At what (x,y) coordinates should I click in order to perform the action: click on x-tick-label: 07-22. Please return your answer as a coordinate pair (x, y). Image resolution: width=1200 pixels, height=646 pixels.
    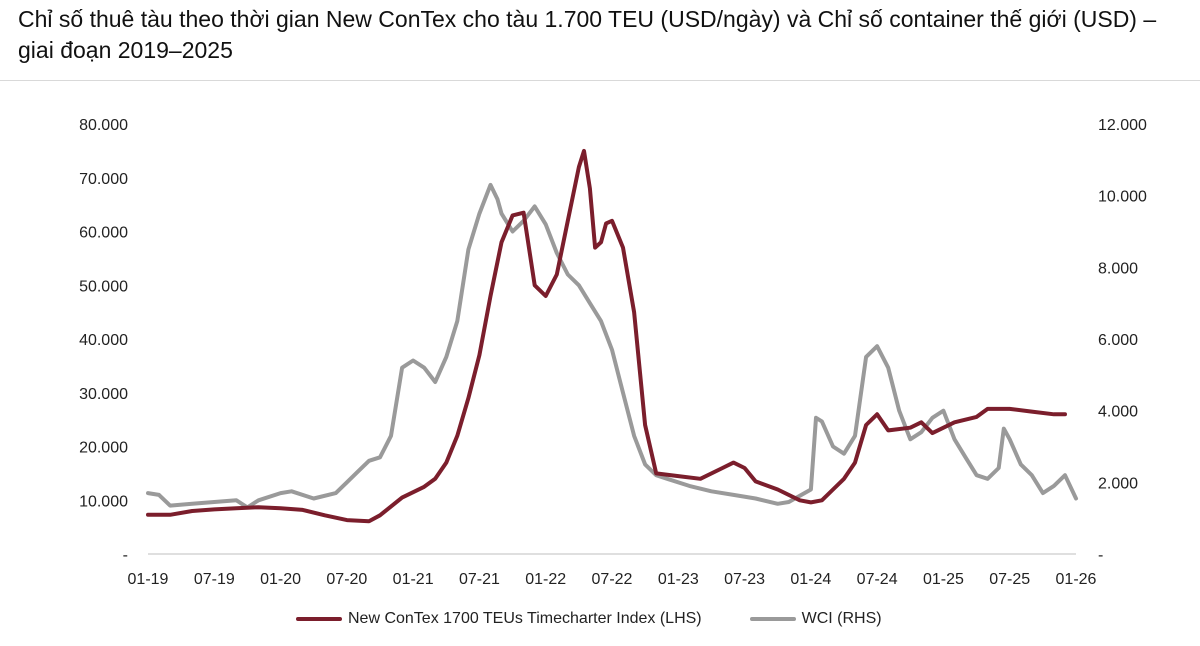
    Looking at the image, I should click on (612, 579).